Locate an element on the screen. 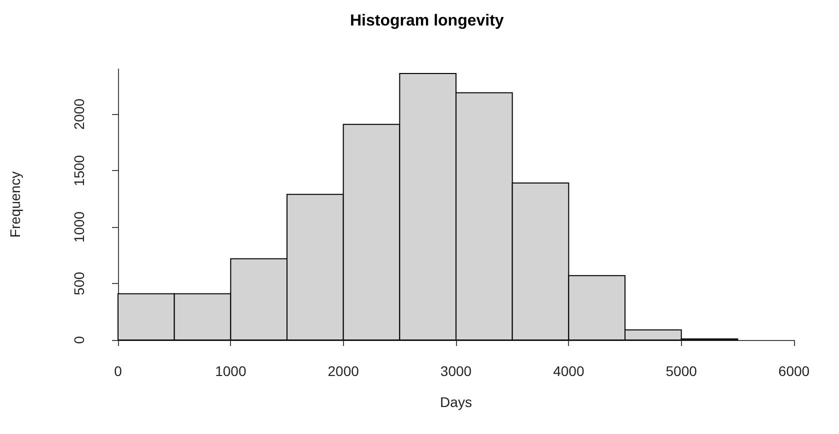 The width and height of the screenshot is (839, 434). y-tick-label: 1500 is located at coordinates (79, 170).